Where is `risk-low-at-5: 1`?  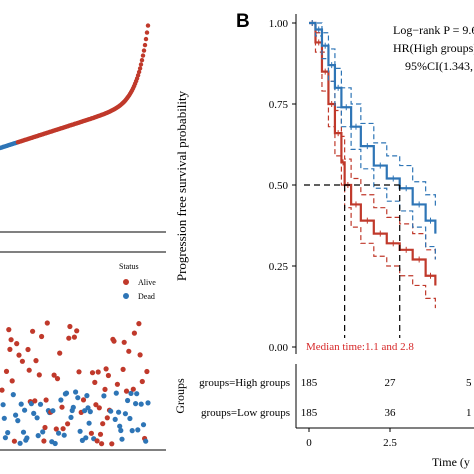 risk-low-at-5: 1 is located at coordinates (469, 413).